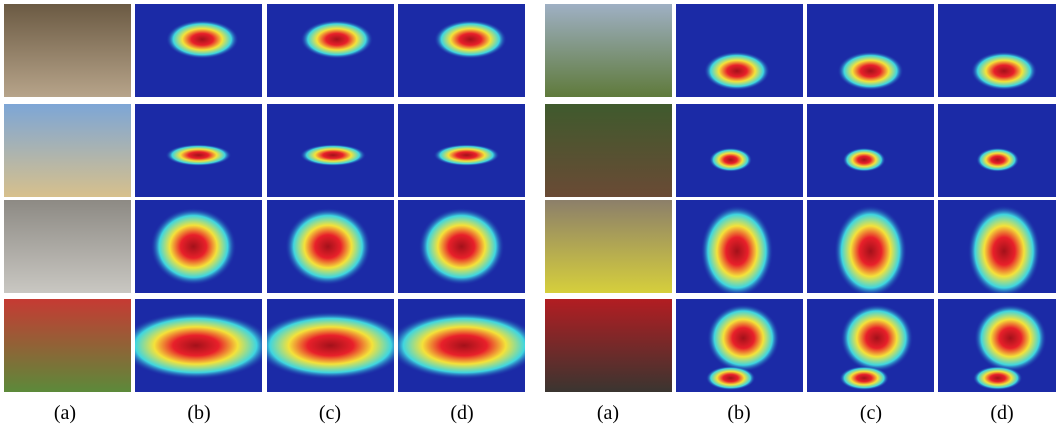 The width and height of the screenshot is (1056, 427). I want to click on heatmap-right-row2-cold, so click(997, 150).